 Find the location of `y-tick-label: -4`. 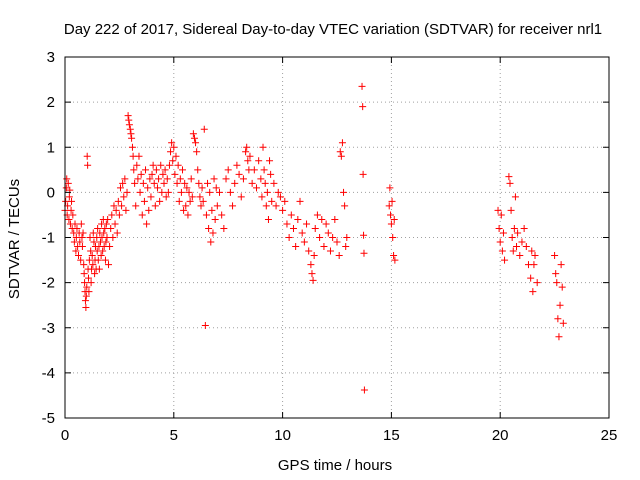

y-tick-label: -4 is located at coordinates (48, 373).